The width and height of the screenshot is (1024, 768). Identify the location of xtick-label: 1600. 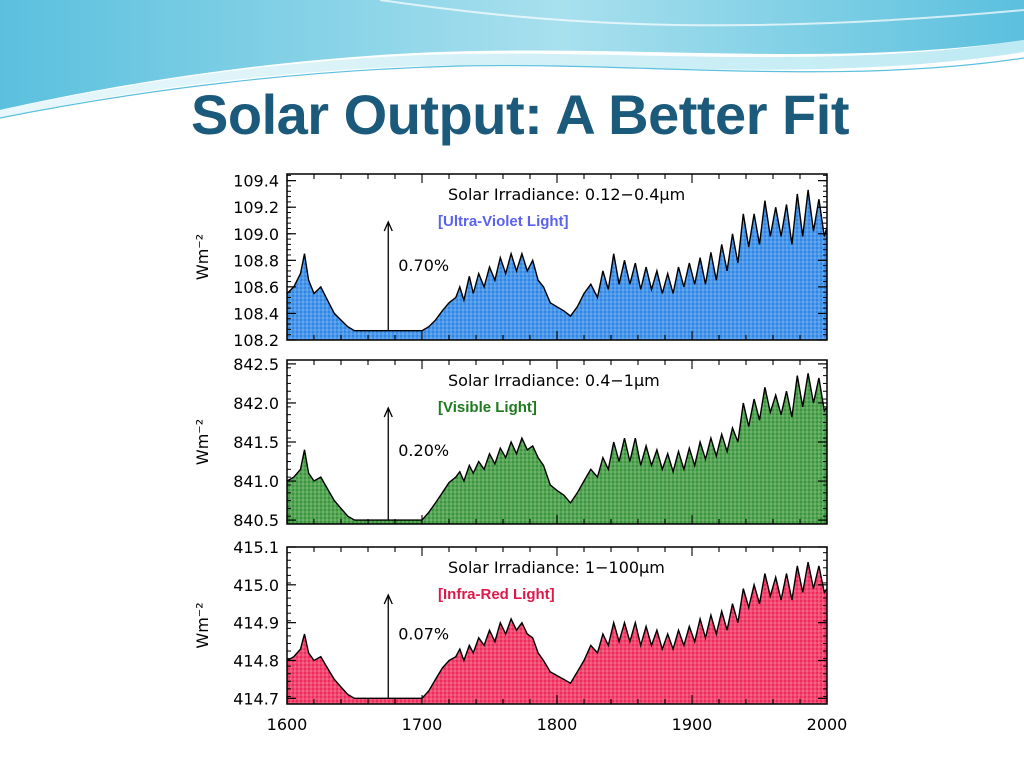
(287, 724).